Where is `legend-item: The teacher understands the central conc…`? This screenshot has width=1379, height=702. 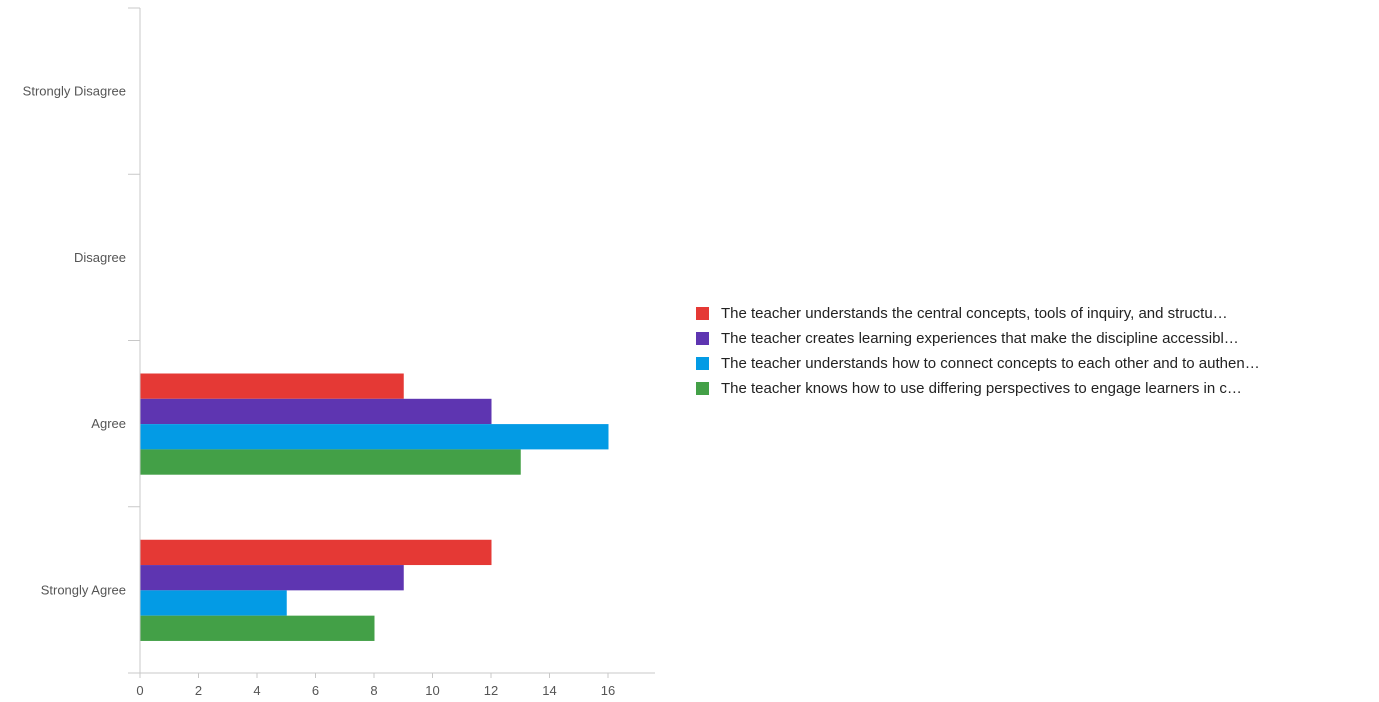
legend-item: The teacher understands the central conc… is located at coordinates (978, 313).